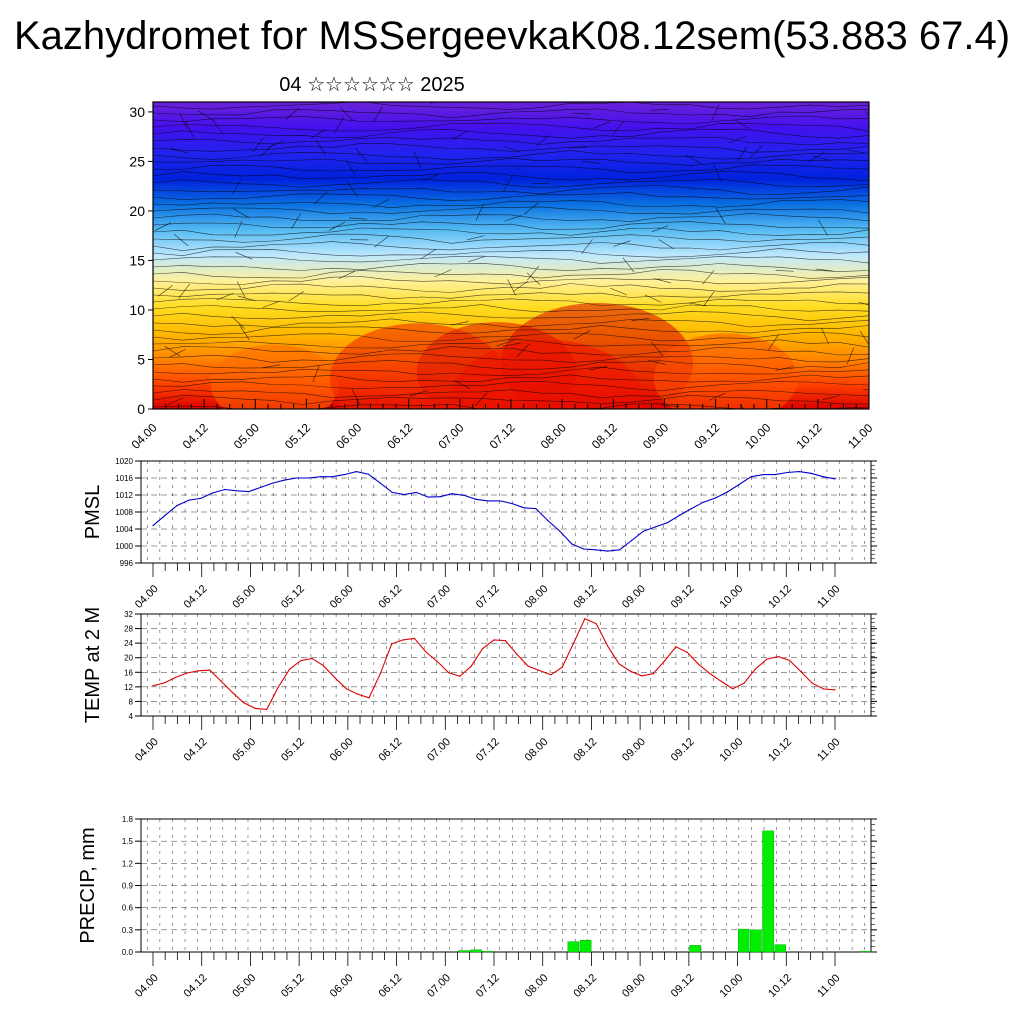 Image resolution: width=1024 pixels, height=1024 pixels. I want to click on x-tick-label: 04.12, so click(196, 986).